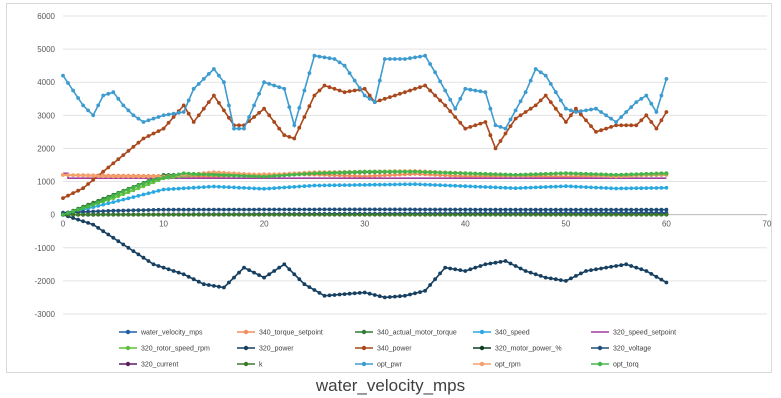  What do you see at coordinates (565, 224) in the screenshot?
I see `x-tick-label: 50` at bounding box center [565, 224].